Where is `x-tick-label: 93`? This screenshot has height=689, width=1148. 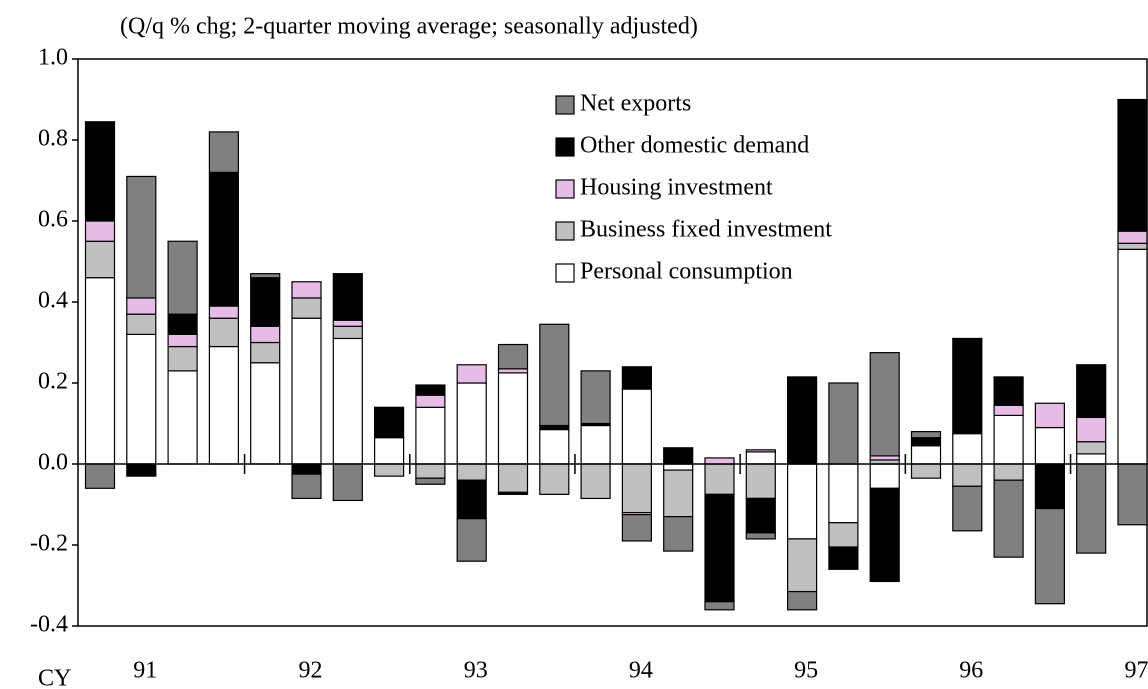 x-tick-label: 93 is located at coordinates (476, 671).